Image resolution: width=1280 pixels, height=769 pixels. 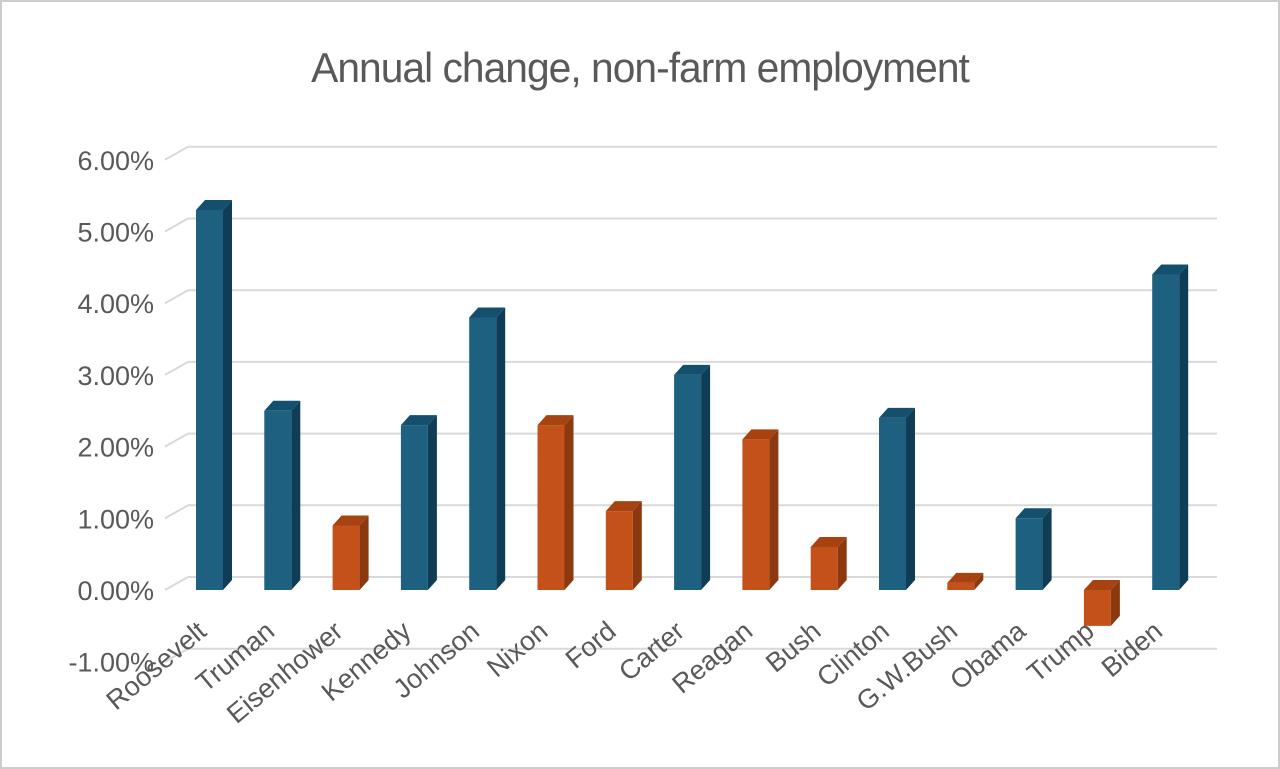 What do you see at coordinates (115, 376) in the screenshot?
I see `y-axis-tick-label: 3.00%` at bounding box center [115, 376].